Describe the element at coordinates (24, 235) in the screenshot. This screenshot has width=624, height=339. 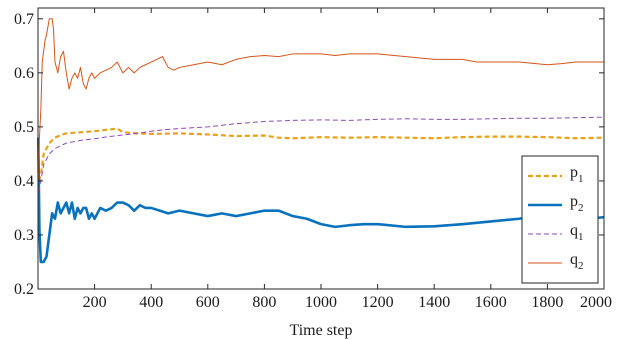
I see `y-tick-label: 0.3` at that location.